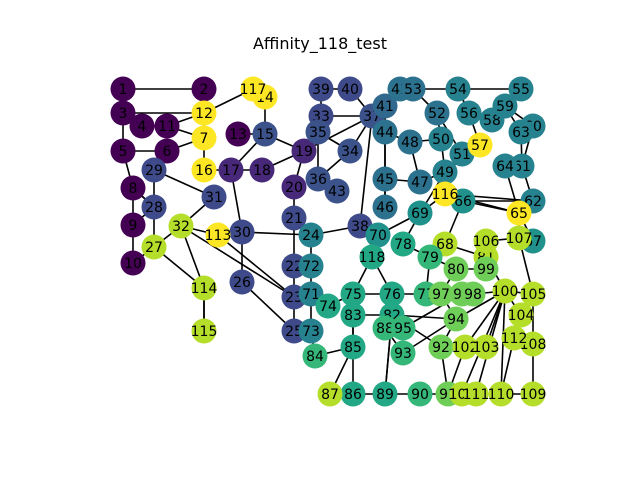 The width and height of the screenshot is (640, 480). What do you see at coordinates (294, 332) in the screenshot?
I see `node-label: 25` at bounding box center [294, 332].